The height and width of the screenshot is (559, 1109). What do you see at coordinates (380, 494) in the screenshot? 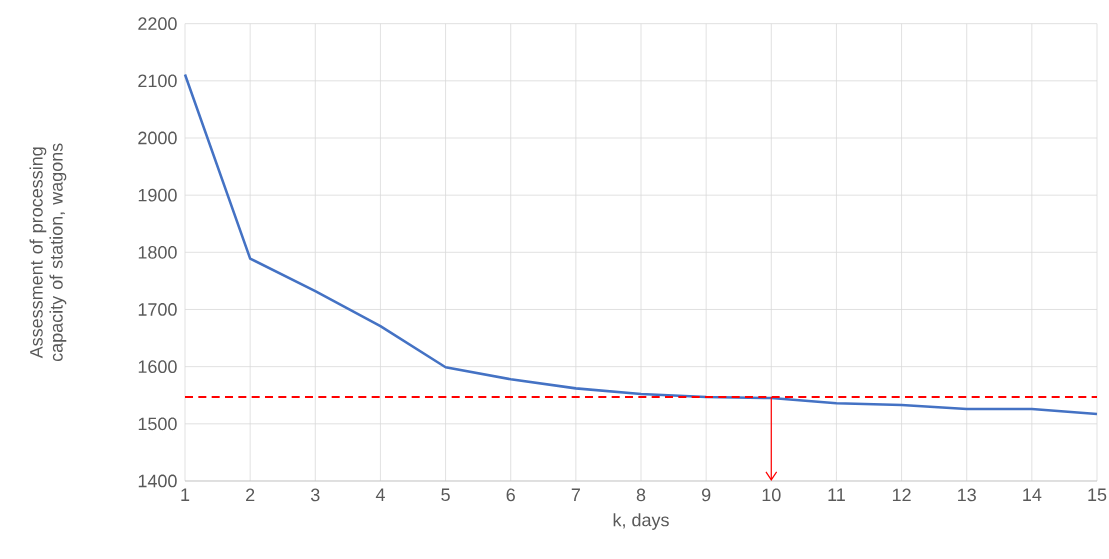
I see `x-tick-label: 4` at bounding box center [380, 494].